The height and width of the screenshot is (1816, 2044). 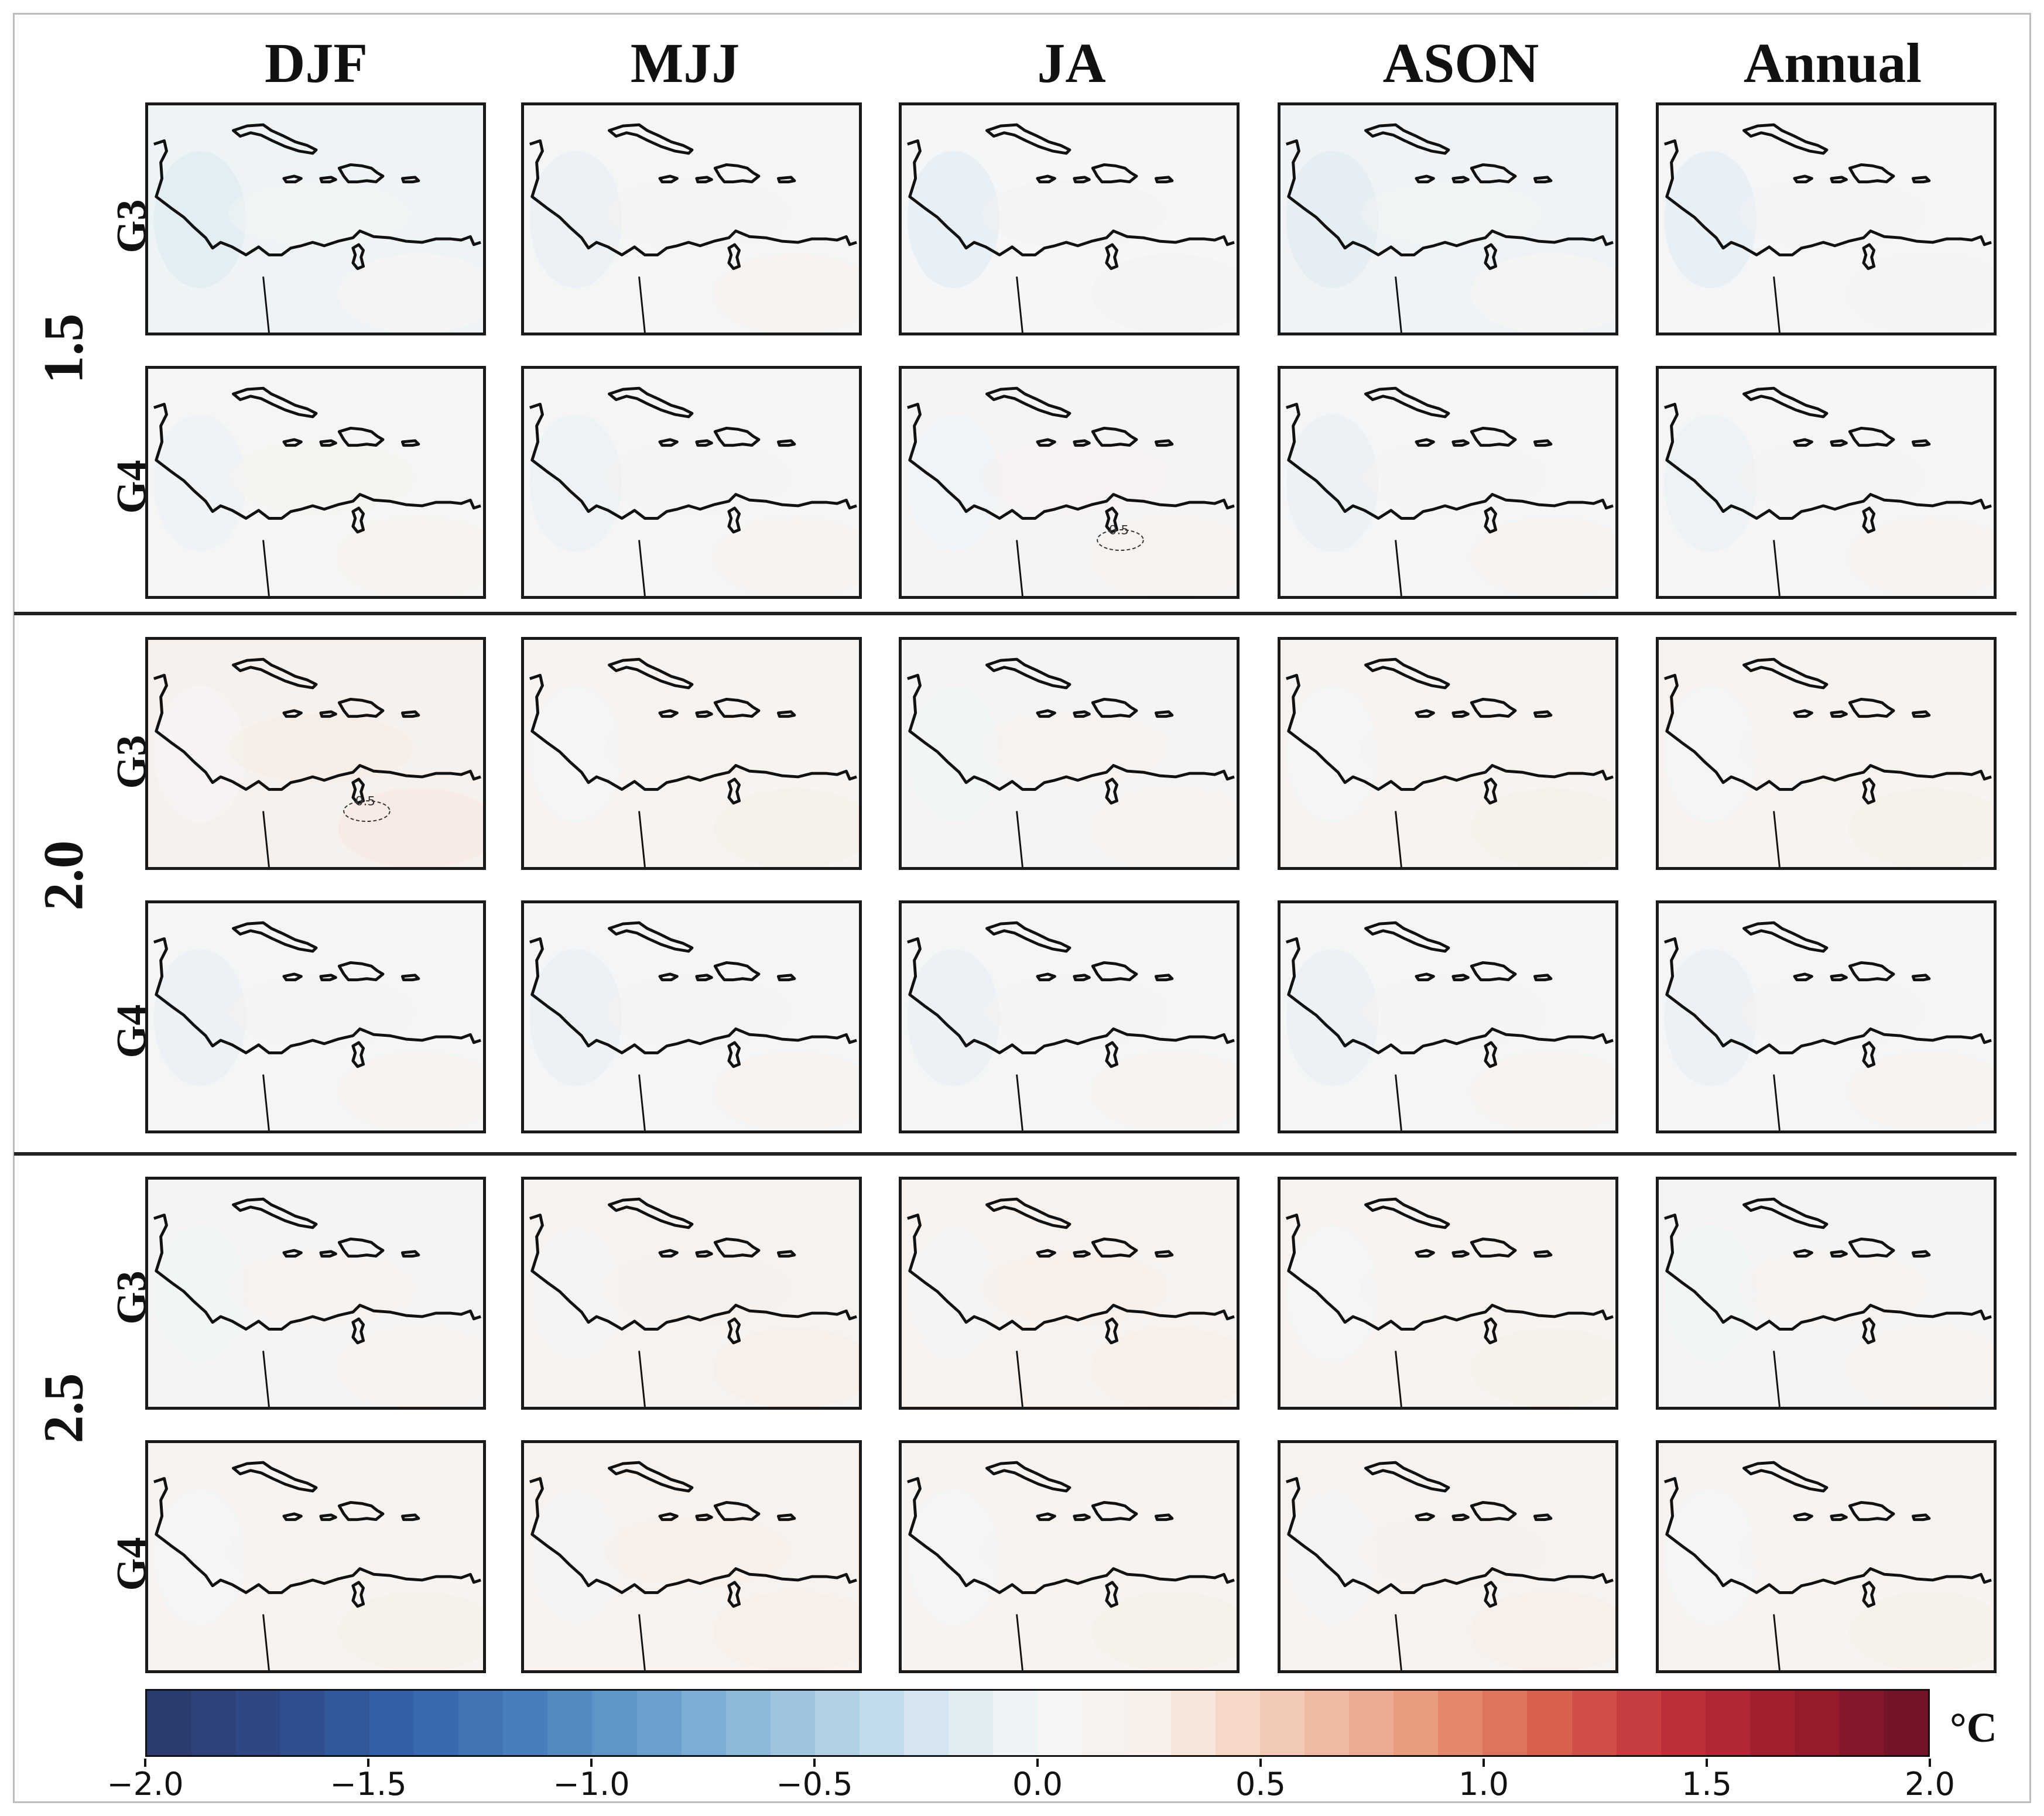 What do you see at coordinates (1833, 63) in the screenshot?
I see `column-header-annual: Annual` at bounding box center [1833, 63].